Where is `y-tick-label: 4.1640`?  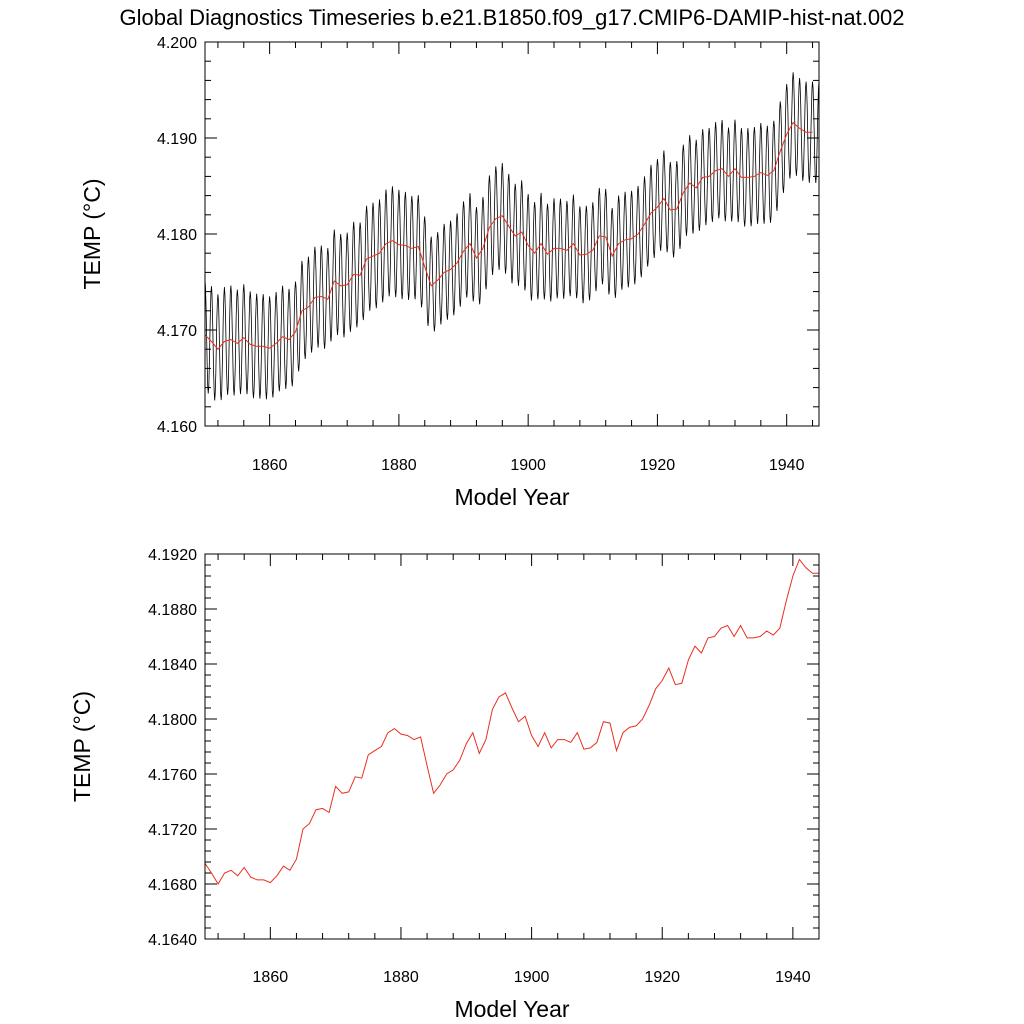 y-tick-label: 4.1640 is located at coordinates (172, 940).